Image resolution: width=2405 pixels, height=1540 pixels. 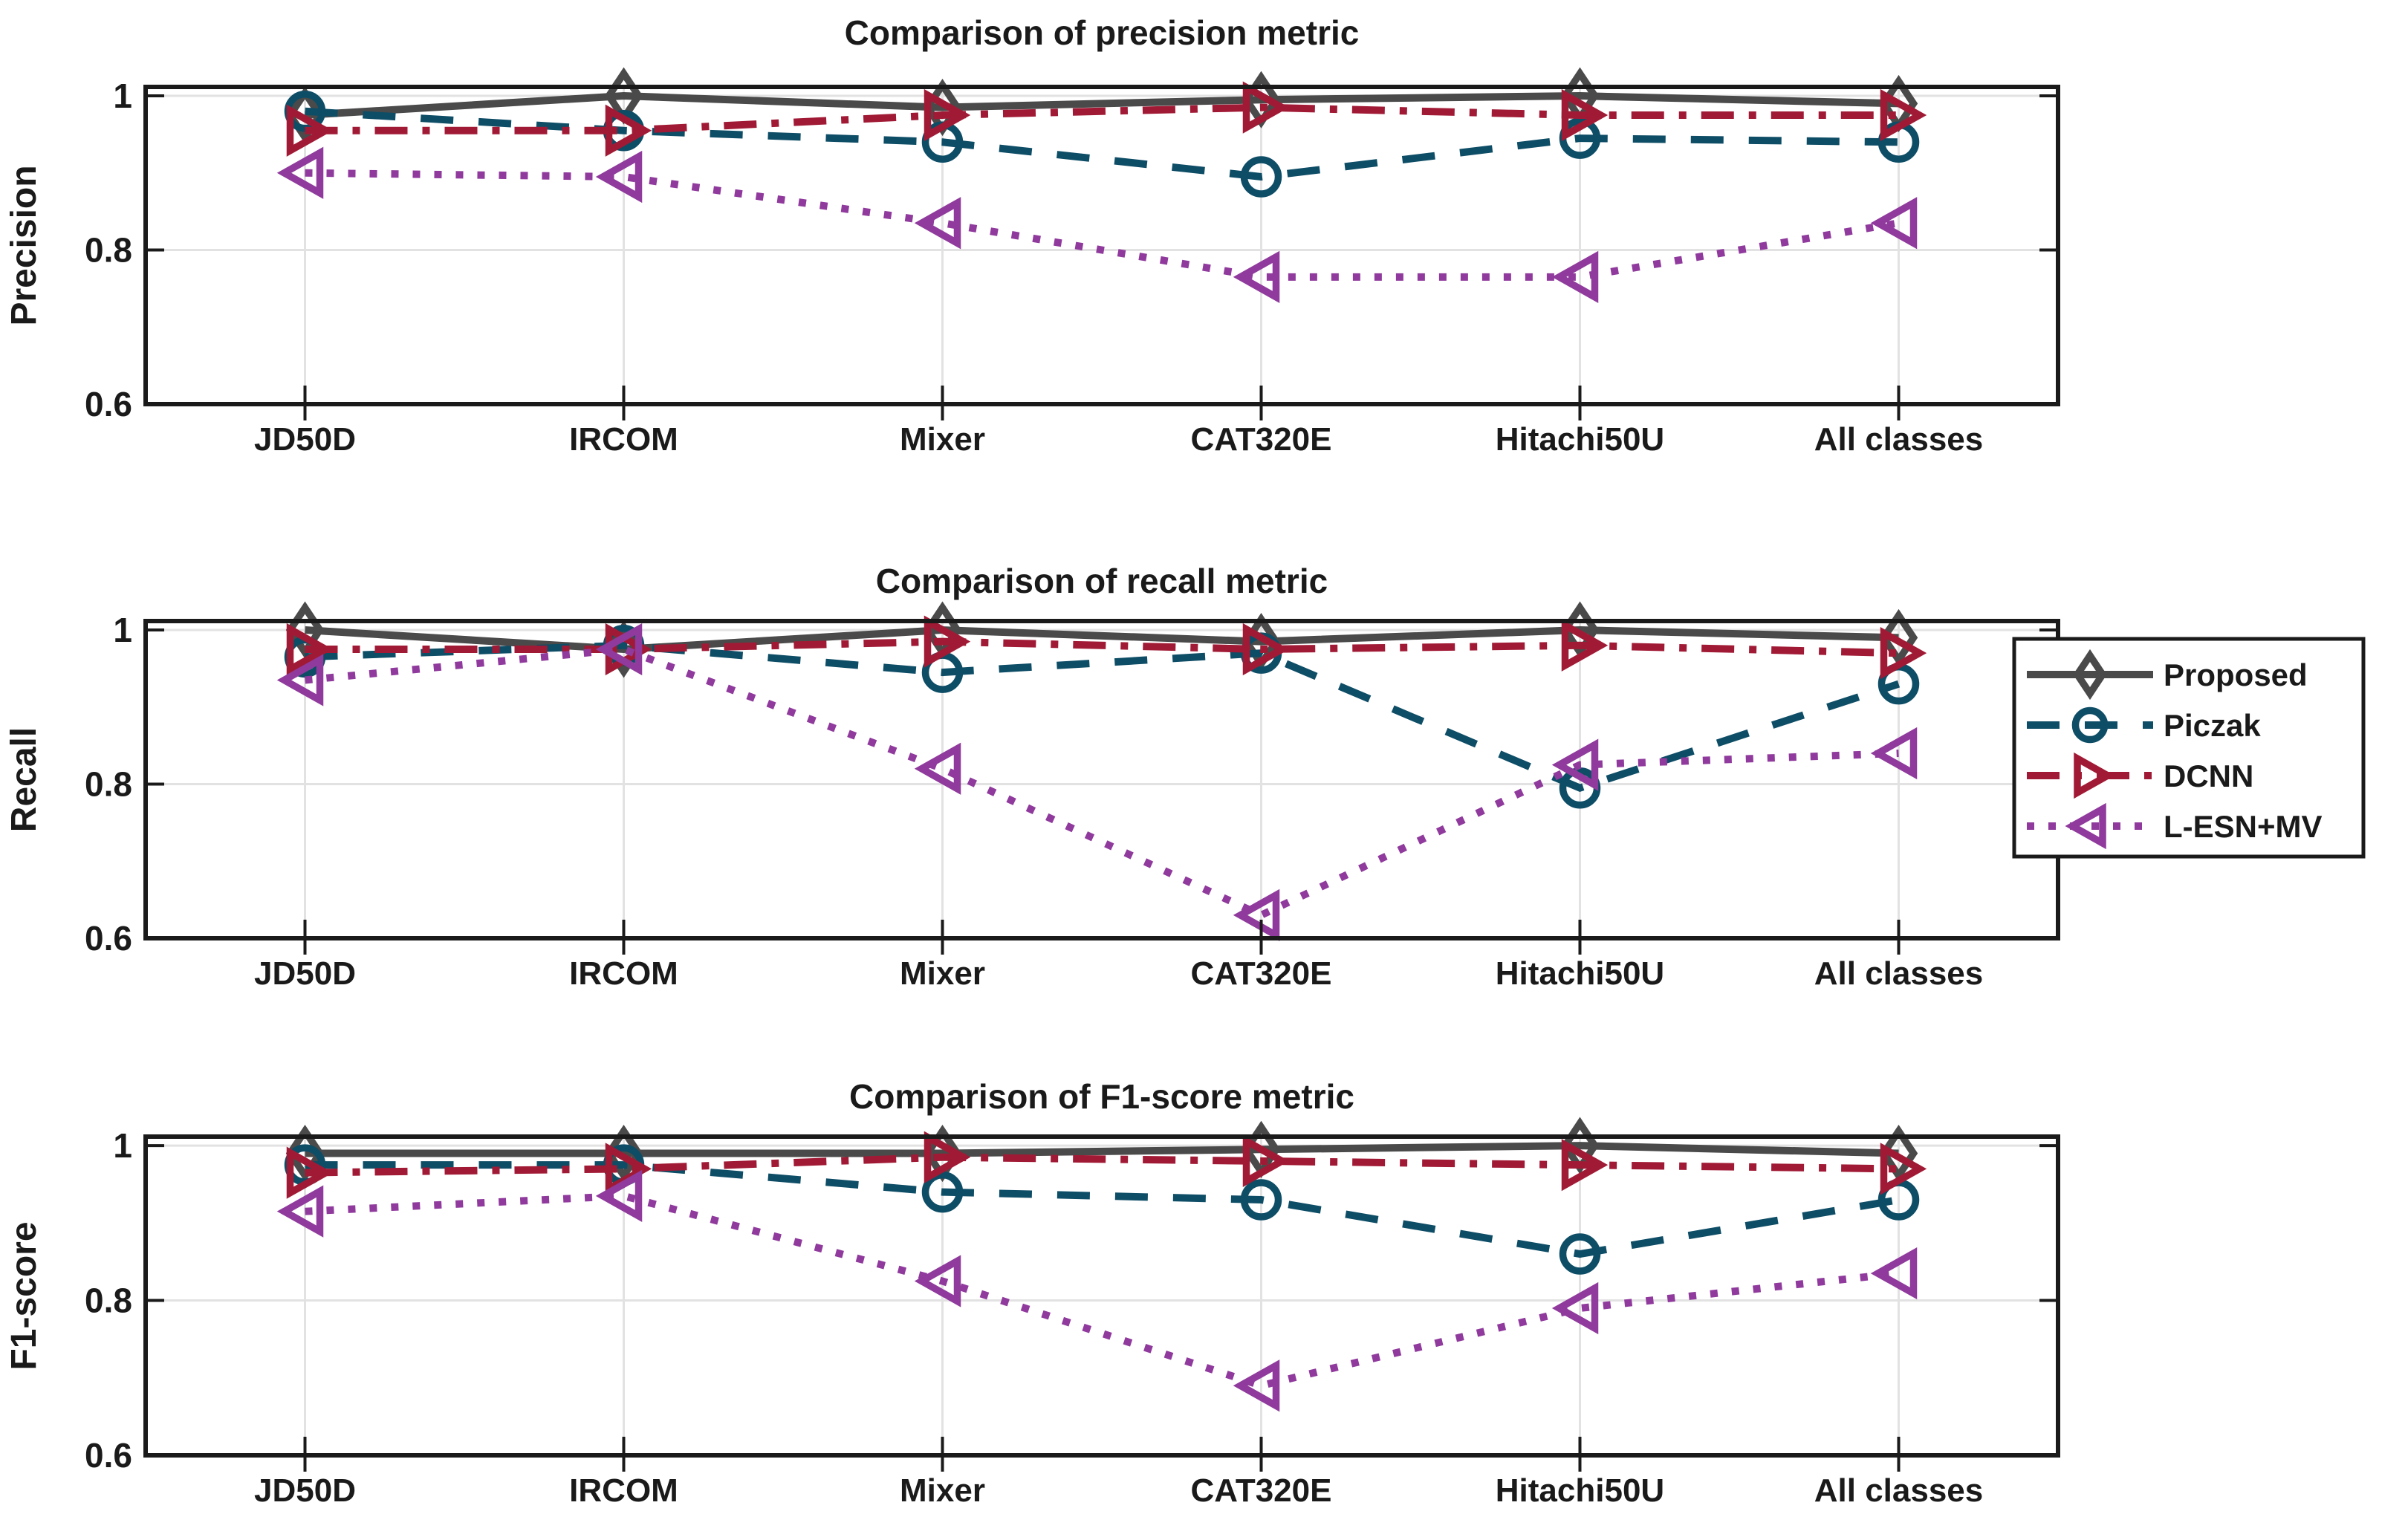 I want to click on y-axis-label: Precision, so click(x=24, y=245).